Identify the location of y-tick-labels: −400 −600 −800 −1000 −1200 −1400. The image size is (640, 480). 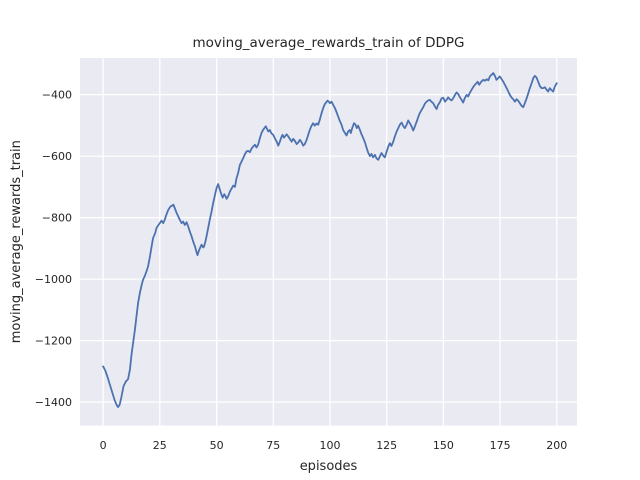
(53, 249).